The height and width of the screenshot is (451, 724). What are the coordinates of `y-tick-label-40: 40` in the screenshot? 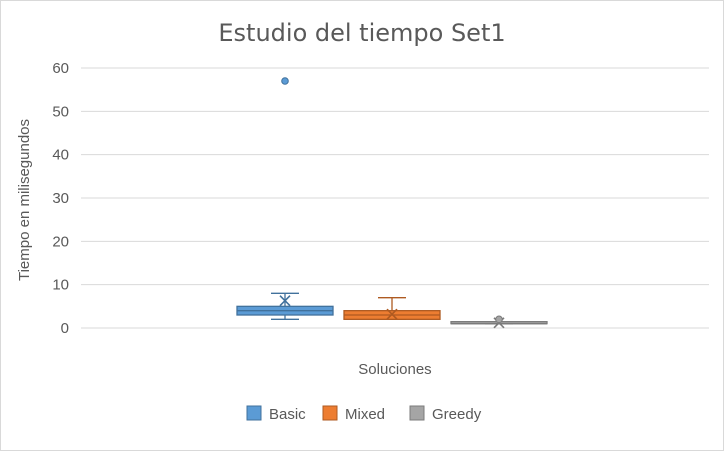 It's located at (60, 155).